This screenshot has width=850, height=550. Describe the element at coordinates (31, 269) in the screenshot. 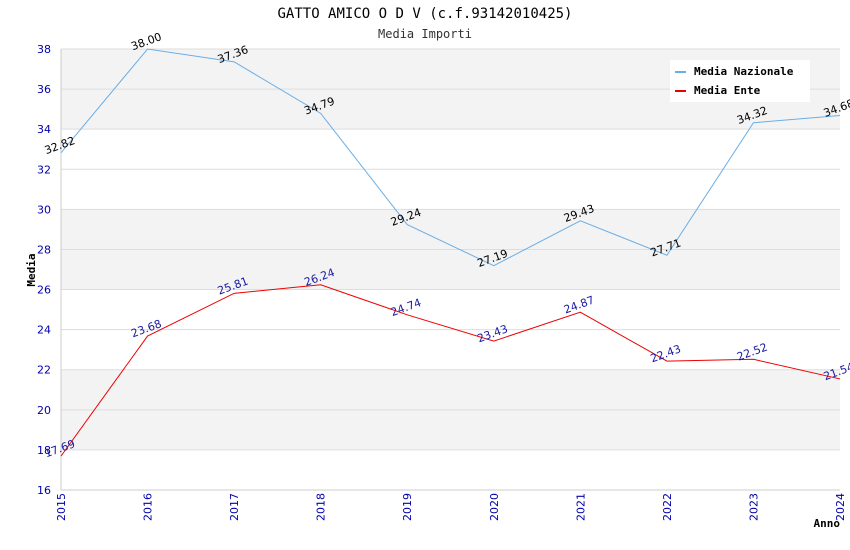

I see `y-axis-label: Media` at that location.